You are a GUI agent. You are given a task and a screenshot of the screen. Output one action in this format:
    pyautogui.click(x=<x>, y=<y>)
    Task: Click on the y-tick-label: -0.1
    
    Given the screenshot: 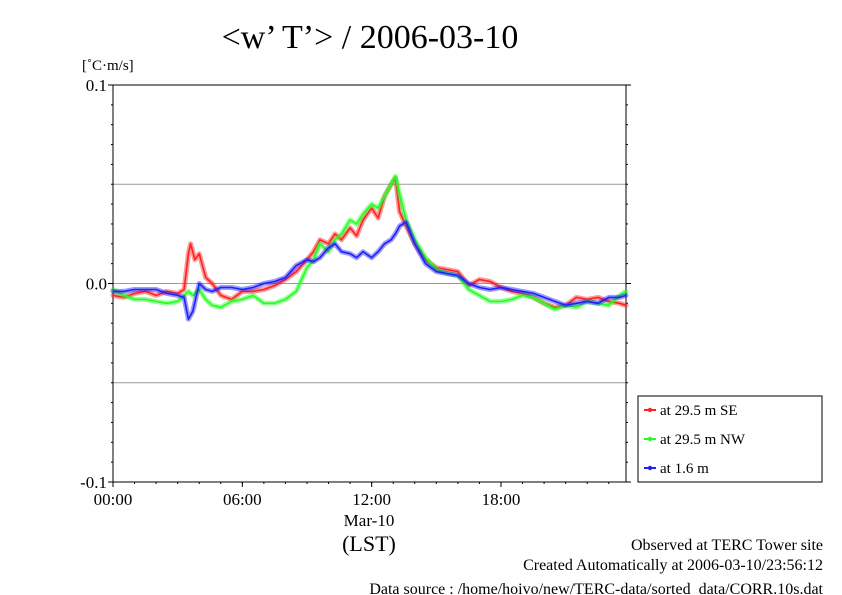 What is the action you would take?
    pyautogui.click(x=93, y=482)
    